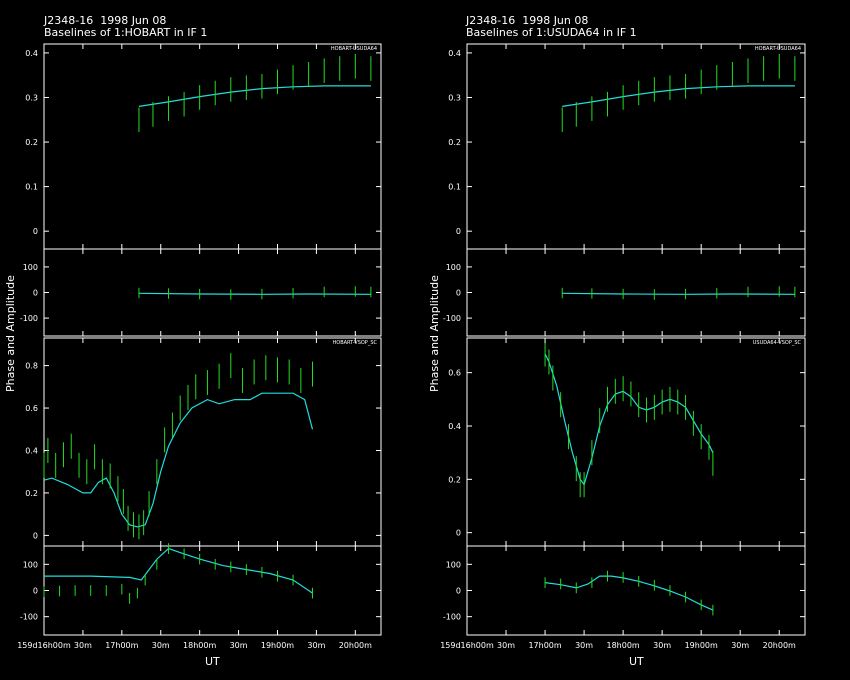 The height and width of the screenshot is (680, 850). I want to click on amplitude-y-tick-label: 0.8, so click(31, 366).